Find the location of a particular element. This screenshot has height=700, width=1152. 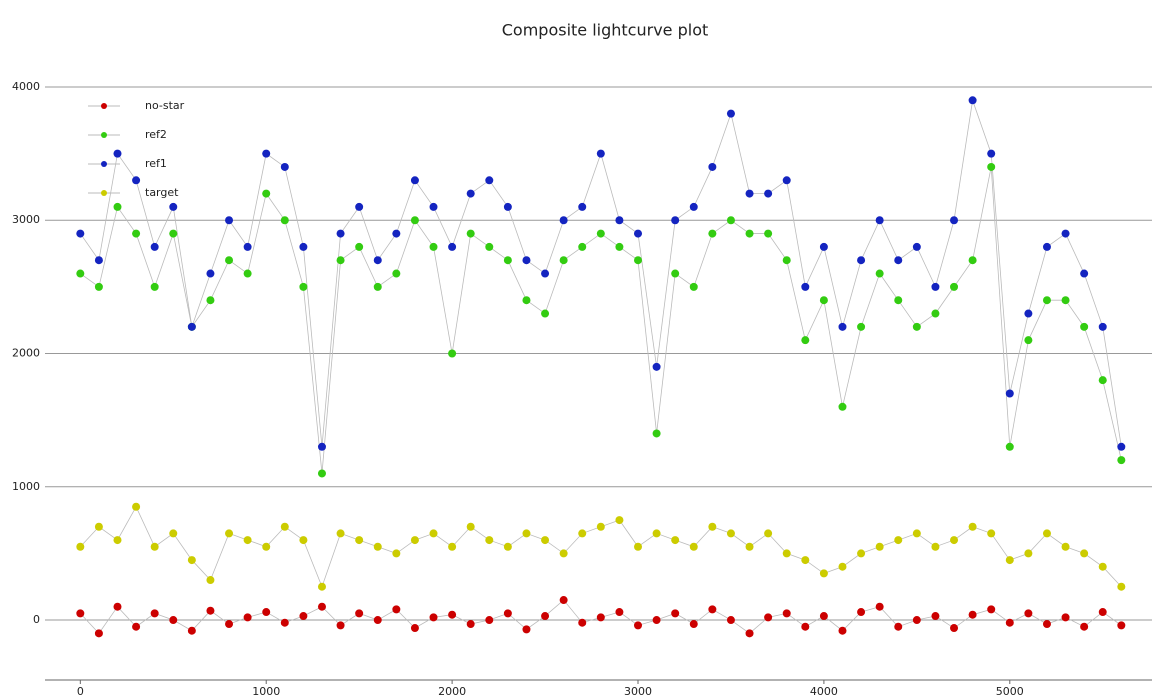

x-tick-label: 5000 is located at coordinates (1010, 691).